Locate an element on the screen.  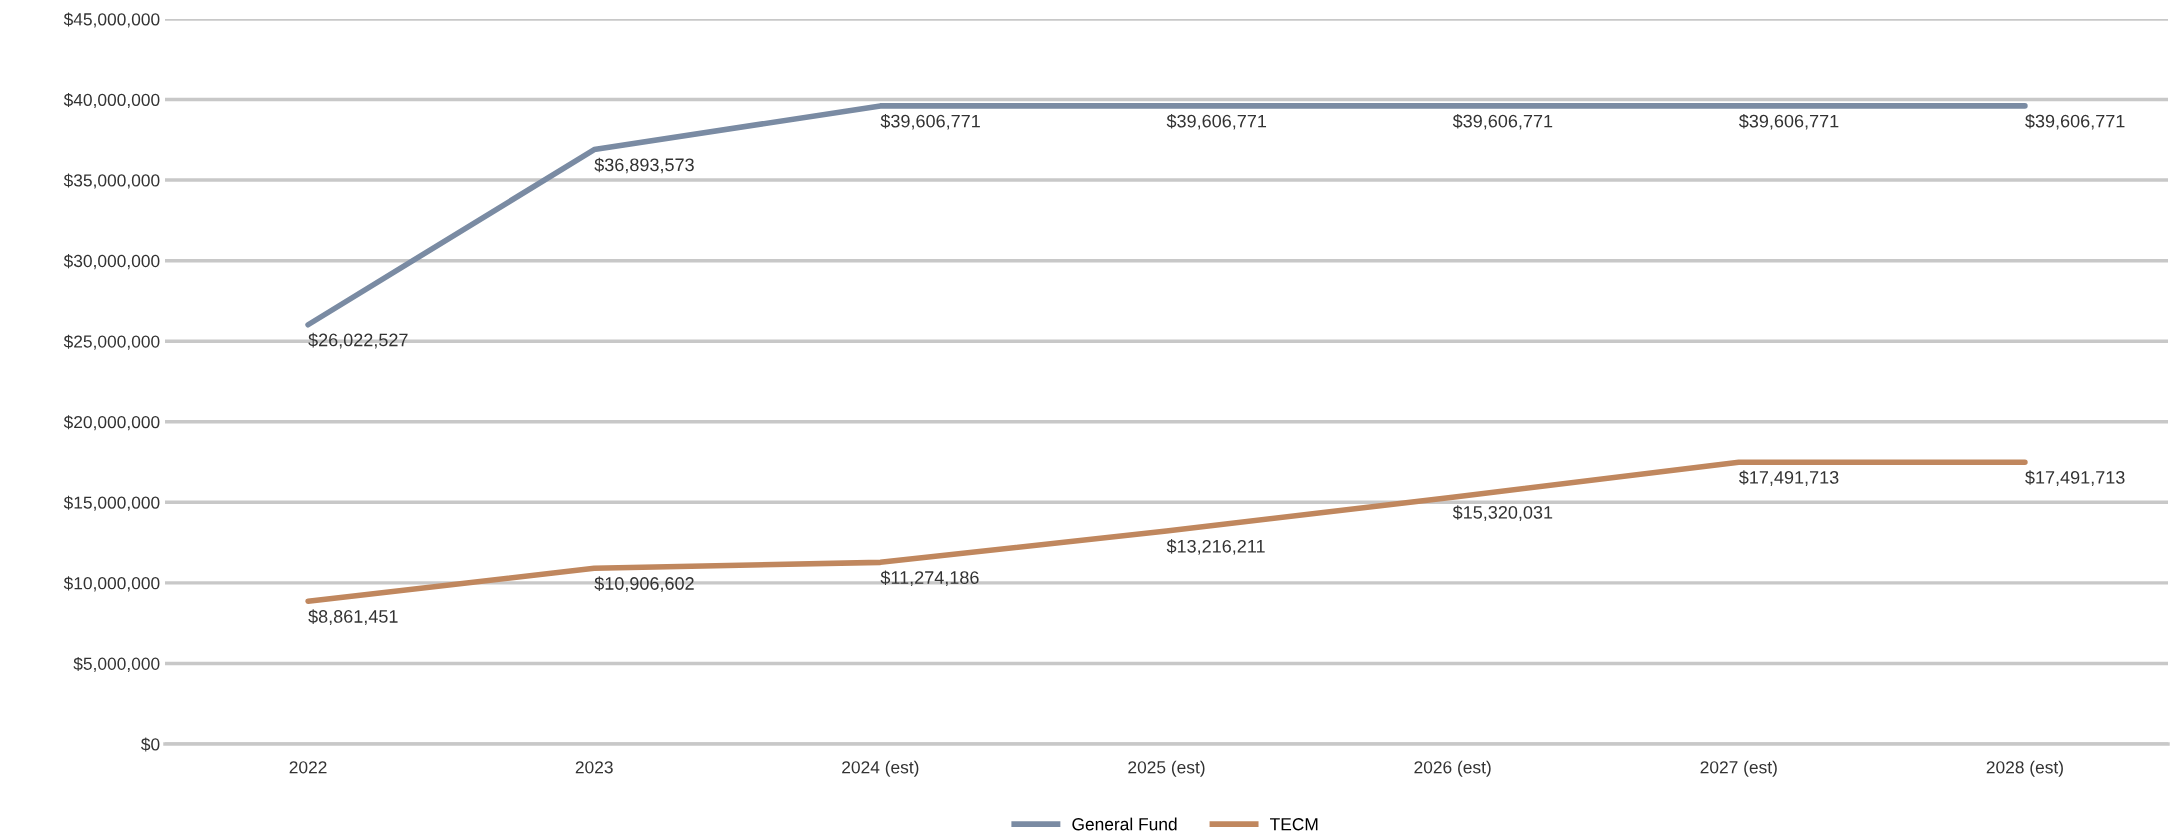
y-tick-label: $25,000,000 is located at coordinates (111, 342).